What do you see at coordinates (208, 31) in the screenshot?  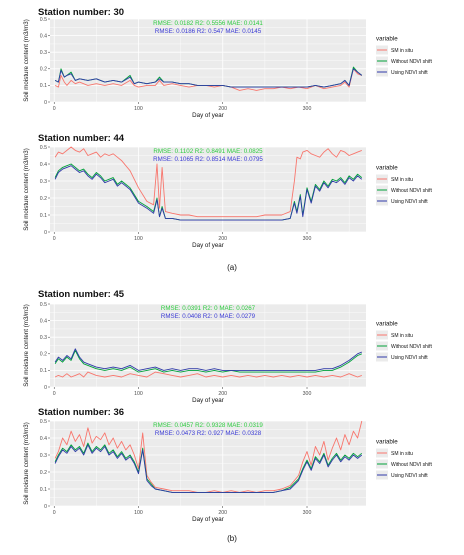 I see `stats-annotation: RMSE: 0.0186 R2: 0.547 MAE: 0.0145` at bounding box center [208, 31].